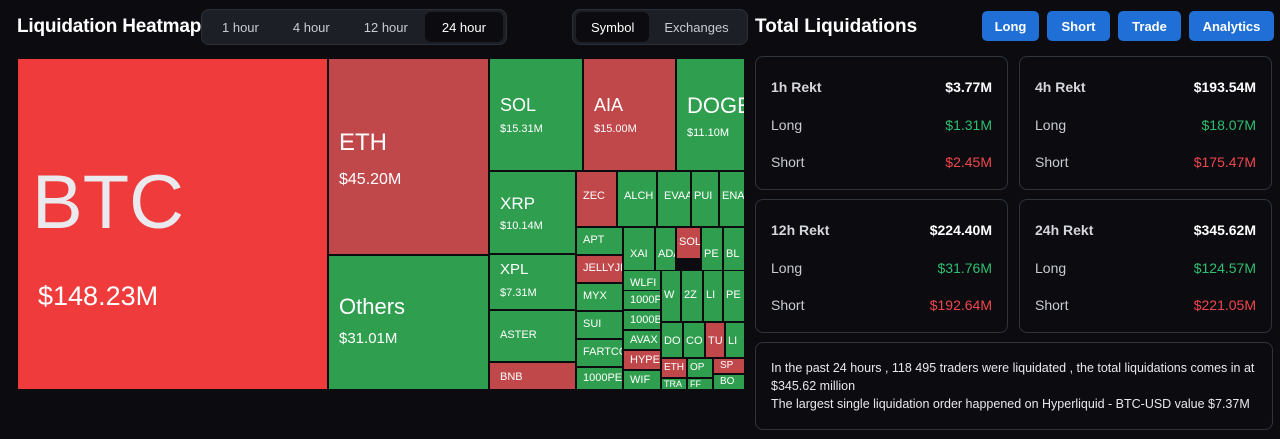  What do you see at coordinates (836, 26) in the screenshot?
I see `total-liquidations-title: Total Liquidations` at bounding box center [836, 26].